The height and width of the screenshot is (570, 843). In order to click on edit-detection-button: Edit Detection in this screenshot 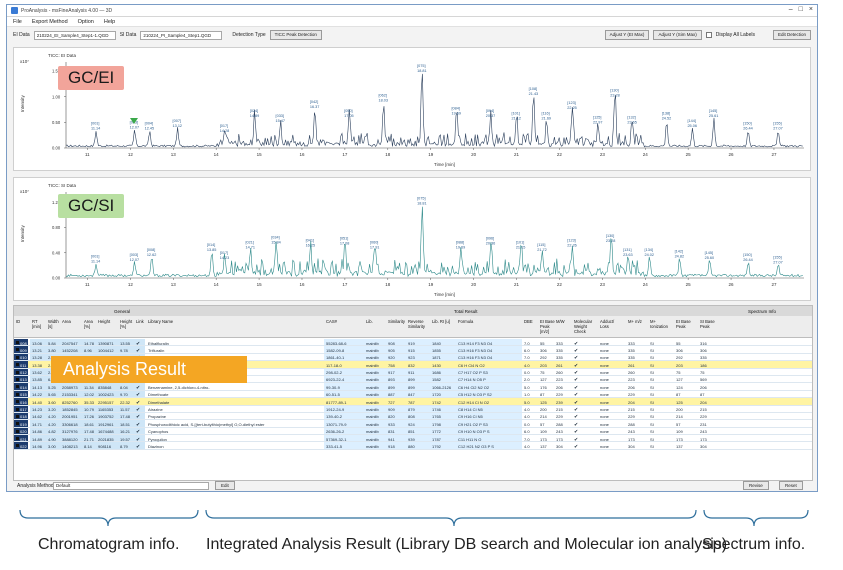, I will do `click(791, 35)`.